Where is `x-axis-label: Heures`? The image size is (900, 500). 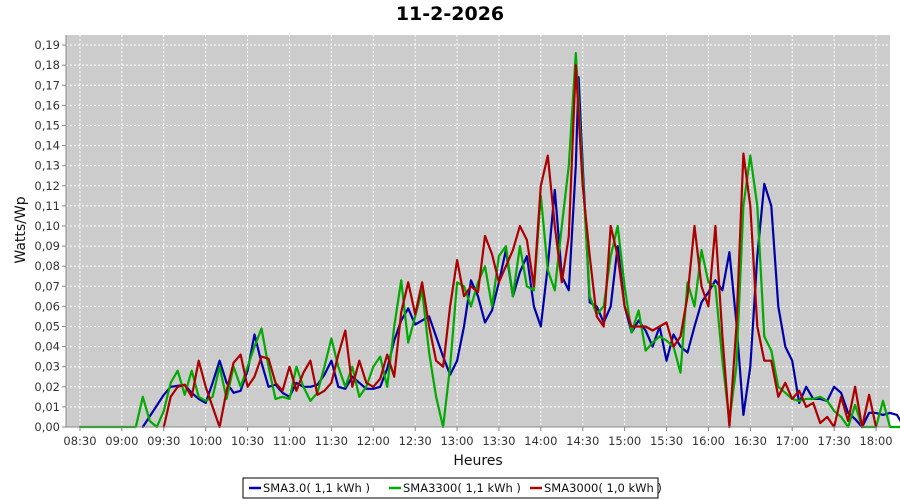 x-axis-label: Heures is located at coordinates (477, 461).